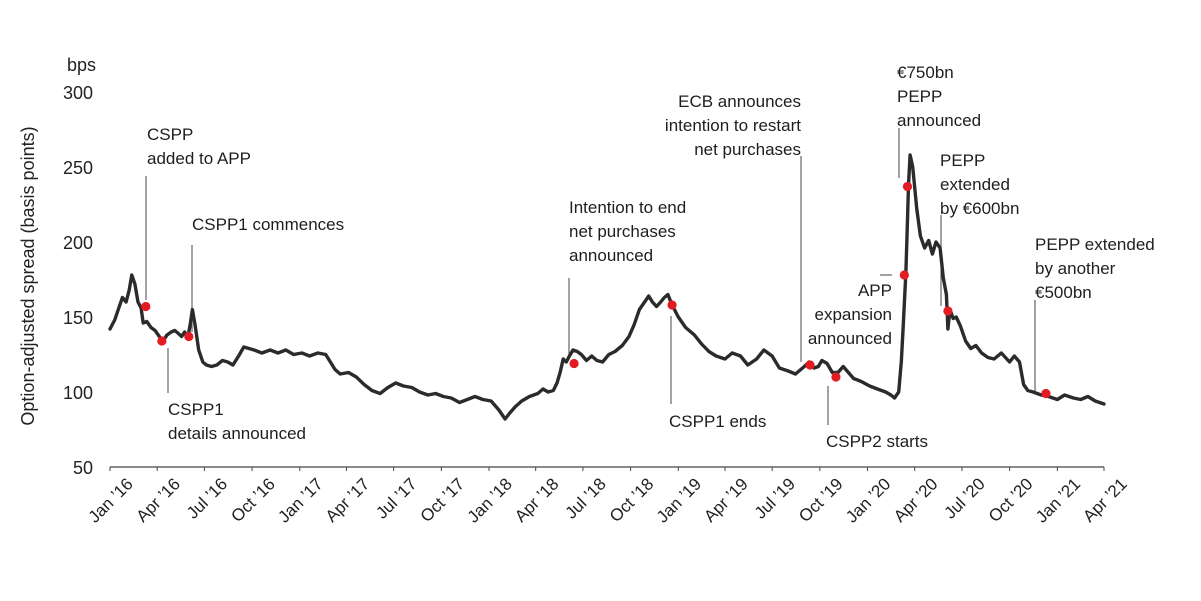  I want to click on event-annotation: CSPP1 commences, so click(268, 224).